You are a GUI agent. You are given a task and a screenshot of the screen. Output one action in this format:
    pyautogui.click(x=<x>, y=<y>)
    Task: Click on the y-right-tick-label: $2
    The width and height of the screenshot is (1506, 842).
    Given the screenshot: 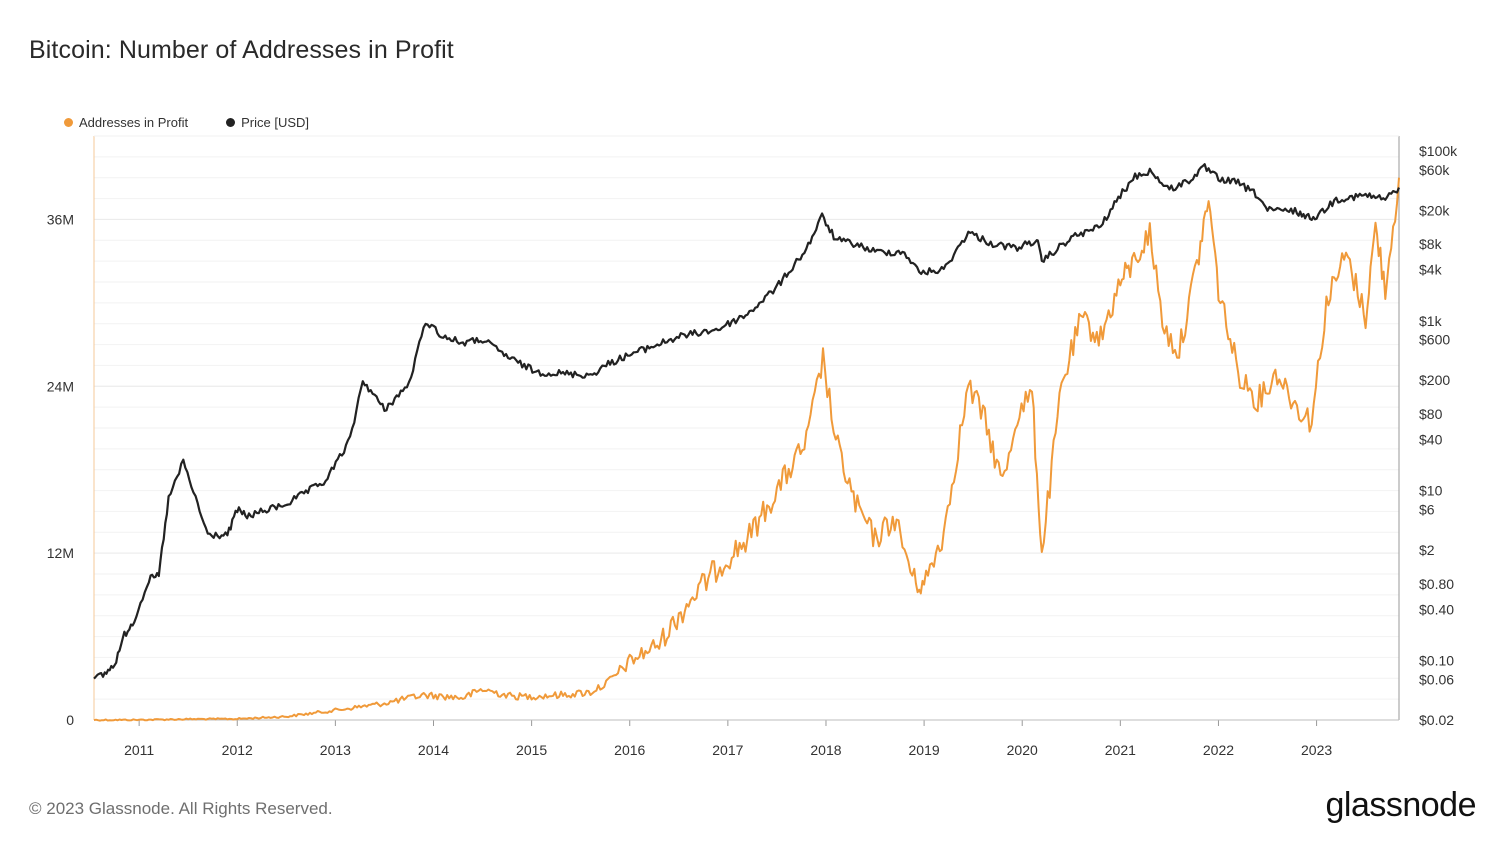 What is the action you would take?
    pyautogui.click(x=1427, y=550)
    